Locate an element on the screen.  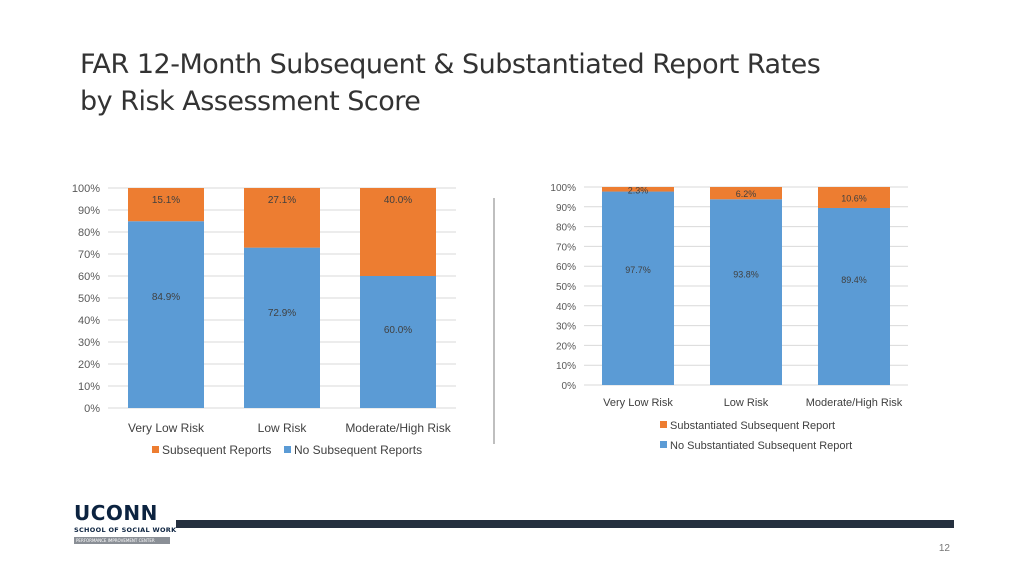
chart-2-data-label: 10.6% is located at coordinates (854, 198).